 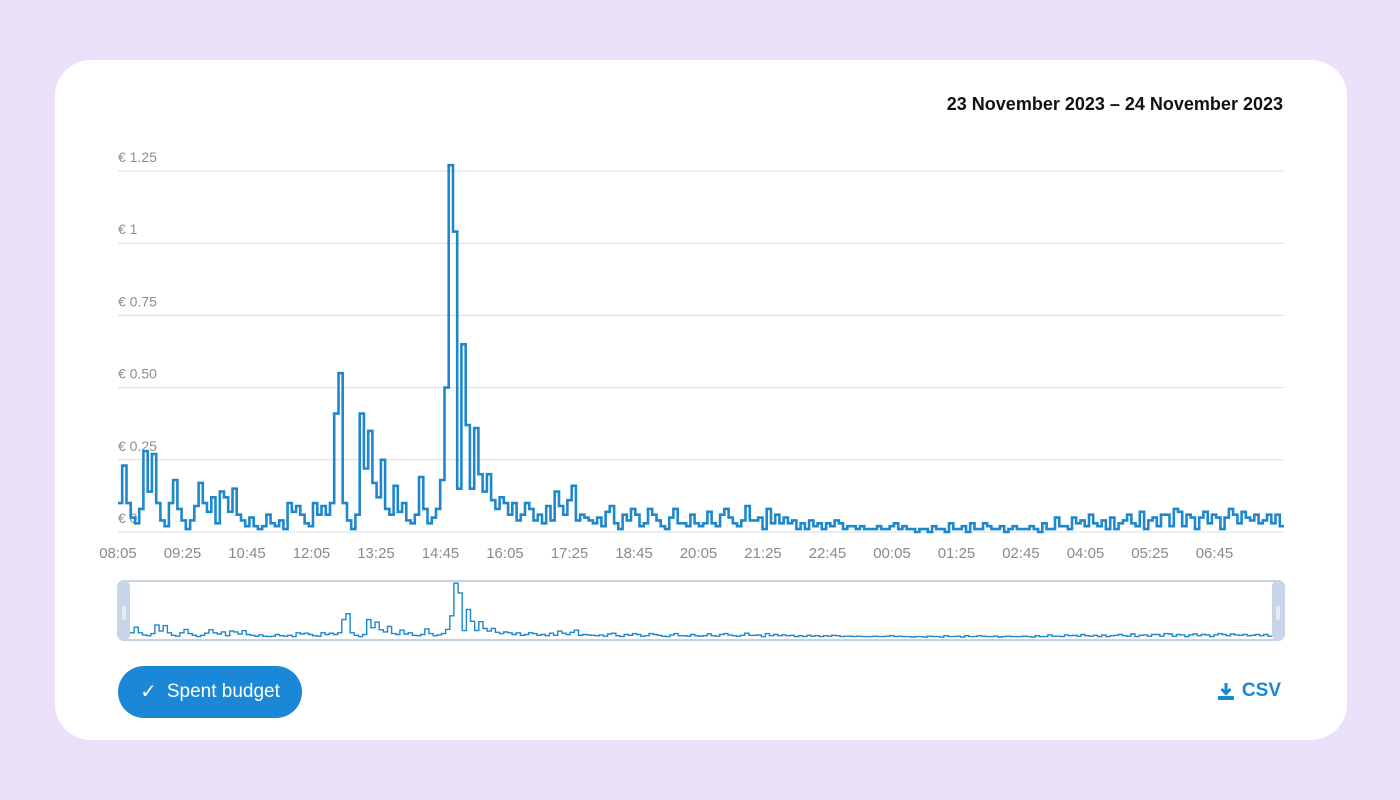 I want to click on x-tick-label: 09:25, so click(x=183, y=553).